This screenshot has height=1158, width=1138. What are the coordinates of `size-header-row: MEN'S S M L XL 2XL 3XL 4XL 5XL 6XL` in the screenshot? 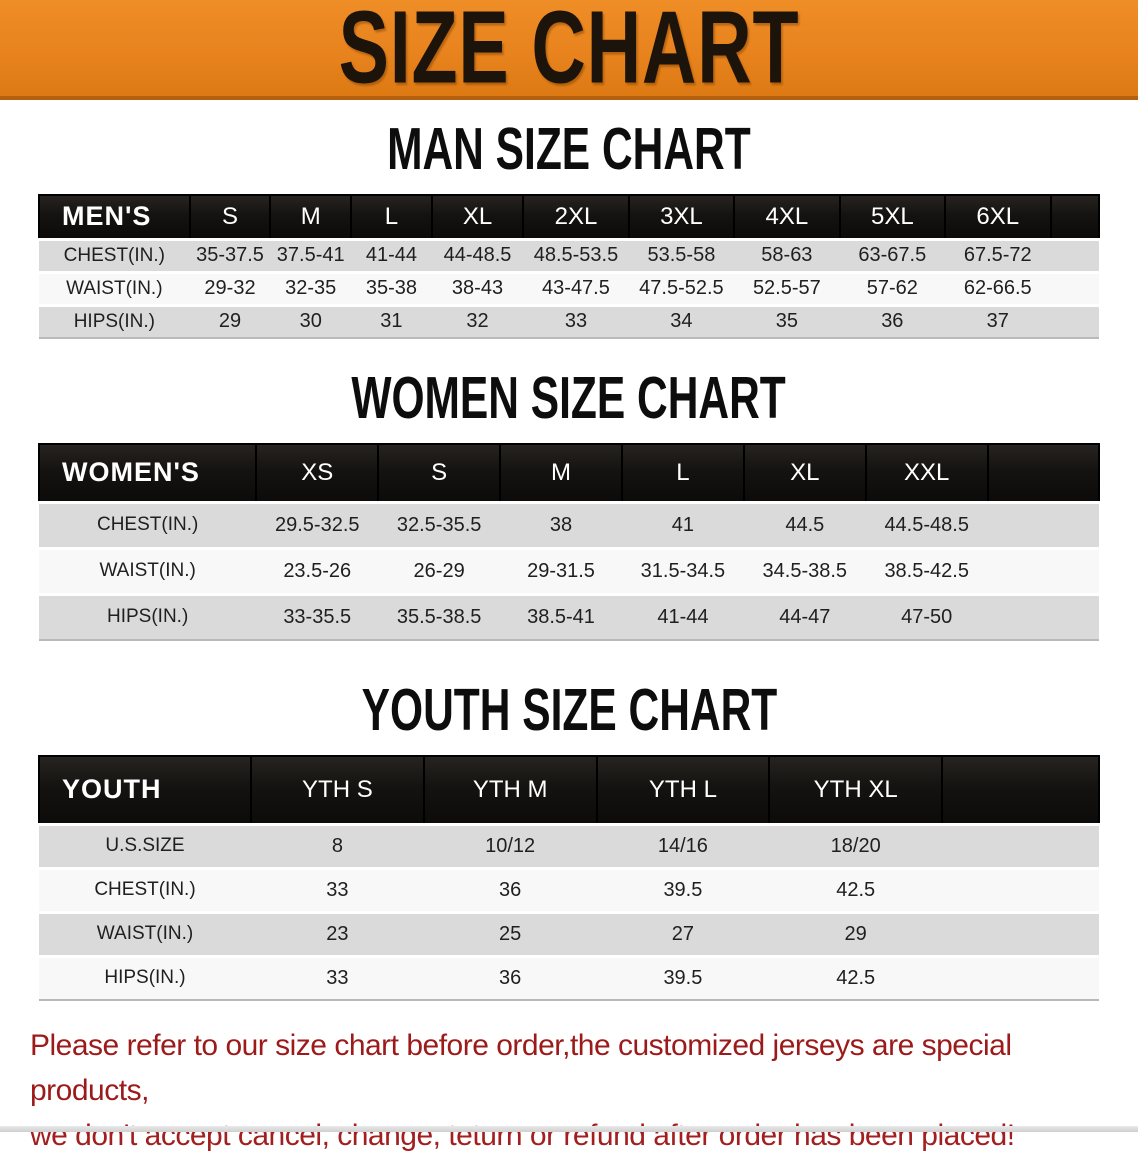 It's located at (569, 217).